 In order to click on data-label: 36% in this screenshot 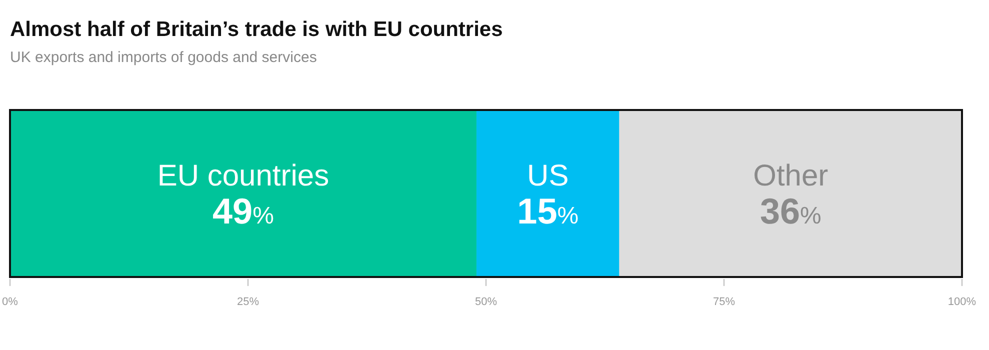, I will do `click(791, 211)`.